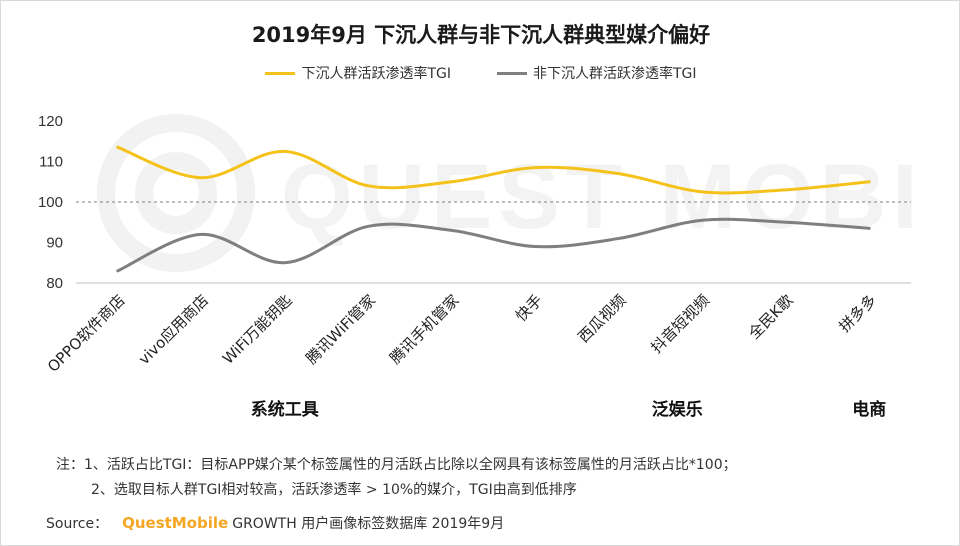 The width and height of the screenshot is (960, 546). I want to click on x-tick-label: 腾讯手机管家, so click(424, 329).